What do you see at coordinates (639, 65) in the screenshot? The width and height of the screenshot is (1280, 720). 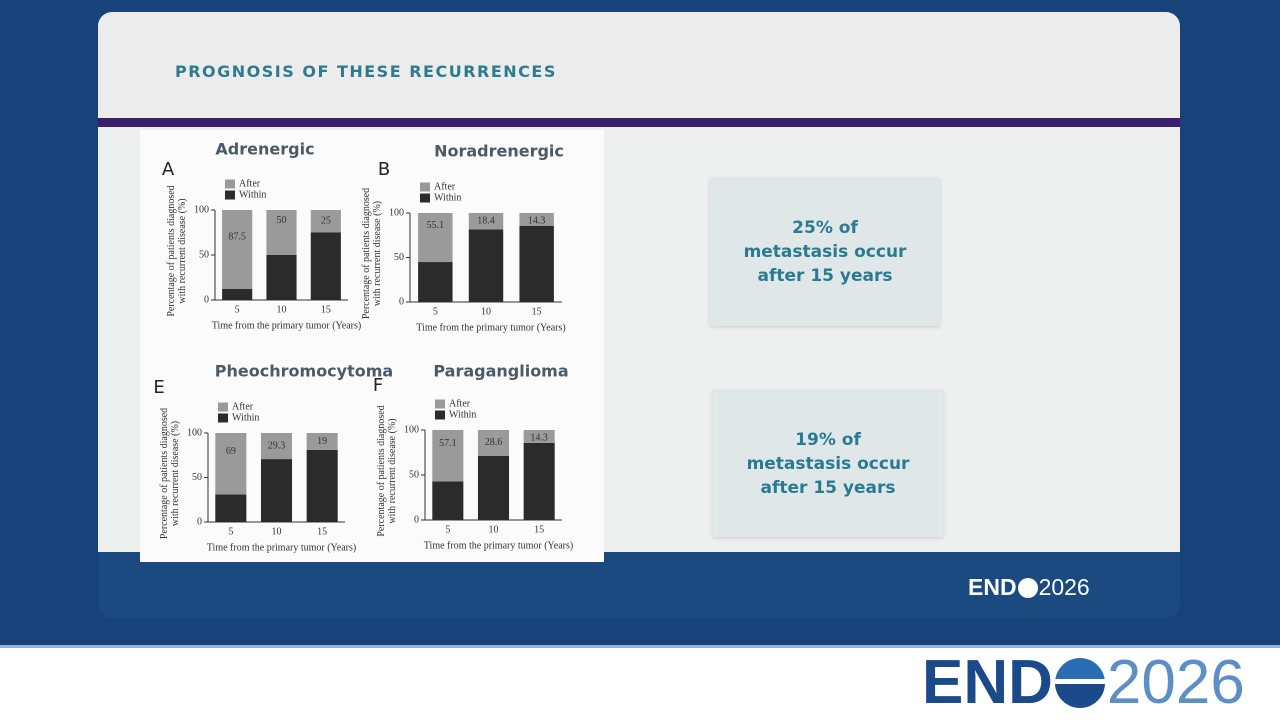 I see `slide-header: PROGNOSIS OF THESE RECURRENCES` at bounding box center [639, 65].